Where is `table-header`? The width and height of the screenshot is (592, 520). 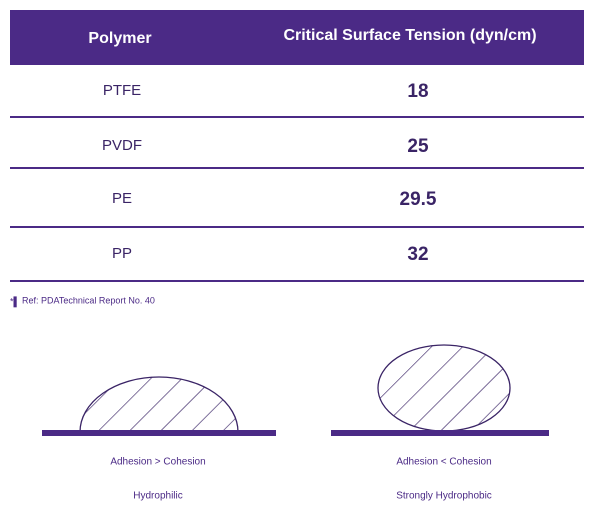 table-header is located at coordinates (297, 37).